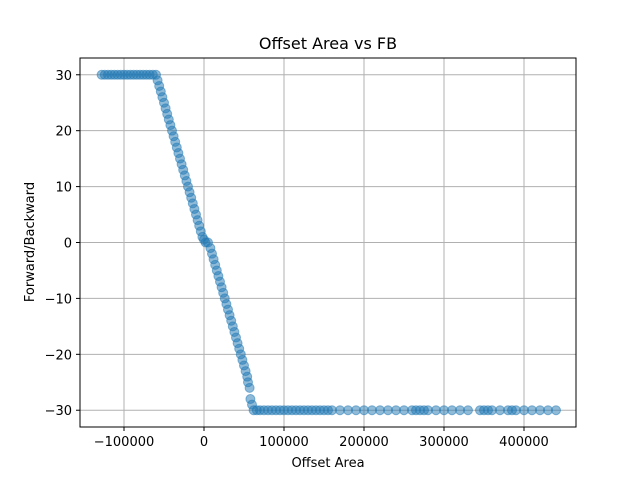 The width and height of the screenshot is (640, 480). I want to click on y-tick-label: 10, so click(63, 188).